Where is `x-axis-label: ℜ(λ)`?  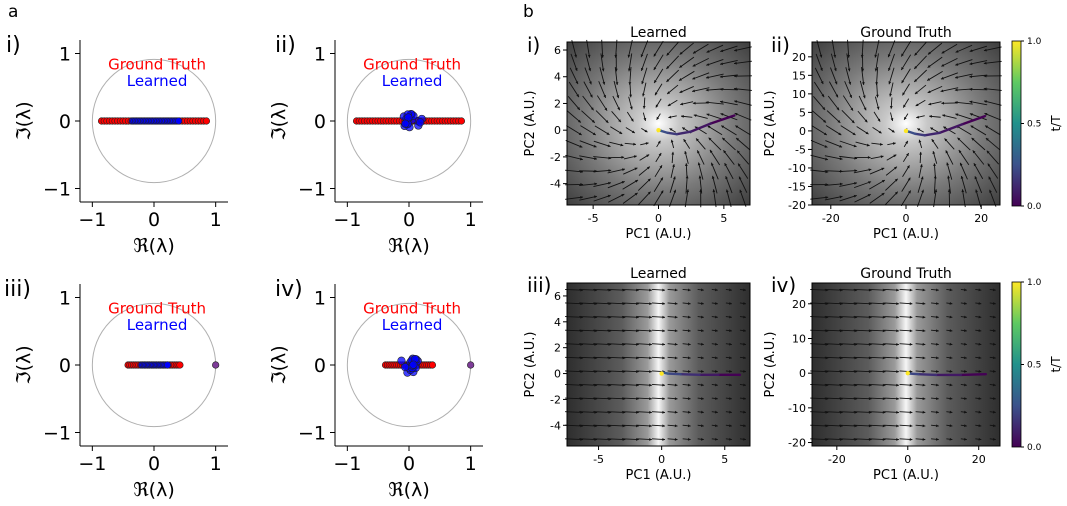
x-axis-label: ℜ(λ) is located at coordinates (154, 490).